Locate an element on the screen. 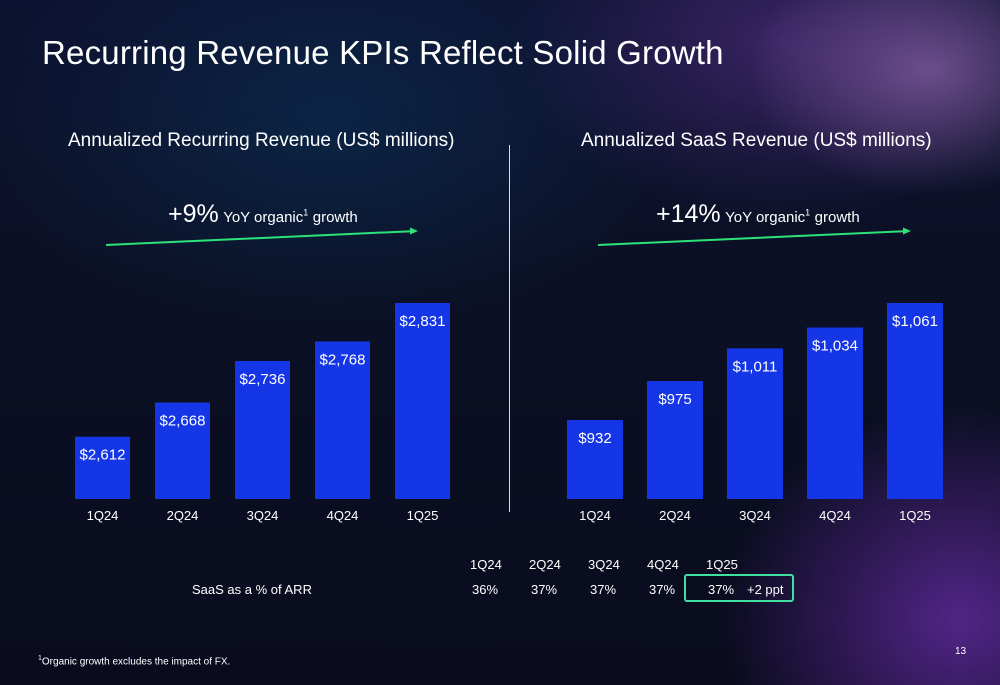 Image resolution: width=1000 pixels, height=685 pixels. panel-divider is located at coordinates (509, 328).